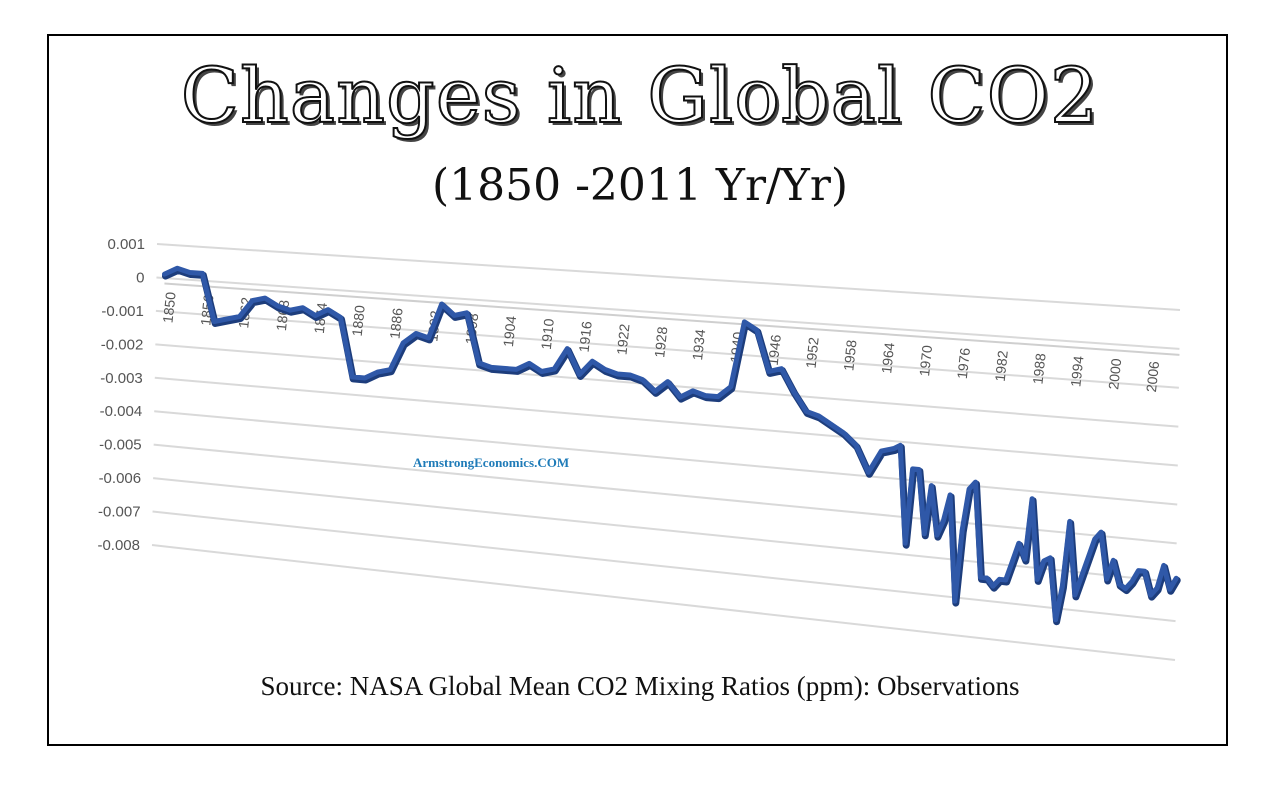 This screenshot has width=1280, height=806. Describe the element at coordinates (640, 185) in the screenshot. I see `chart-subtitle: (1850 -2011 Yr/Yr)` at that location.